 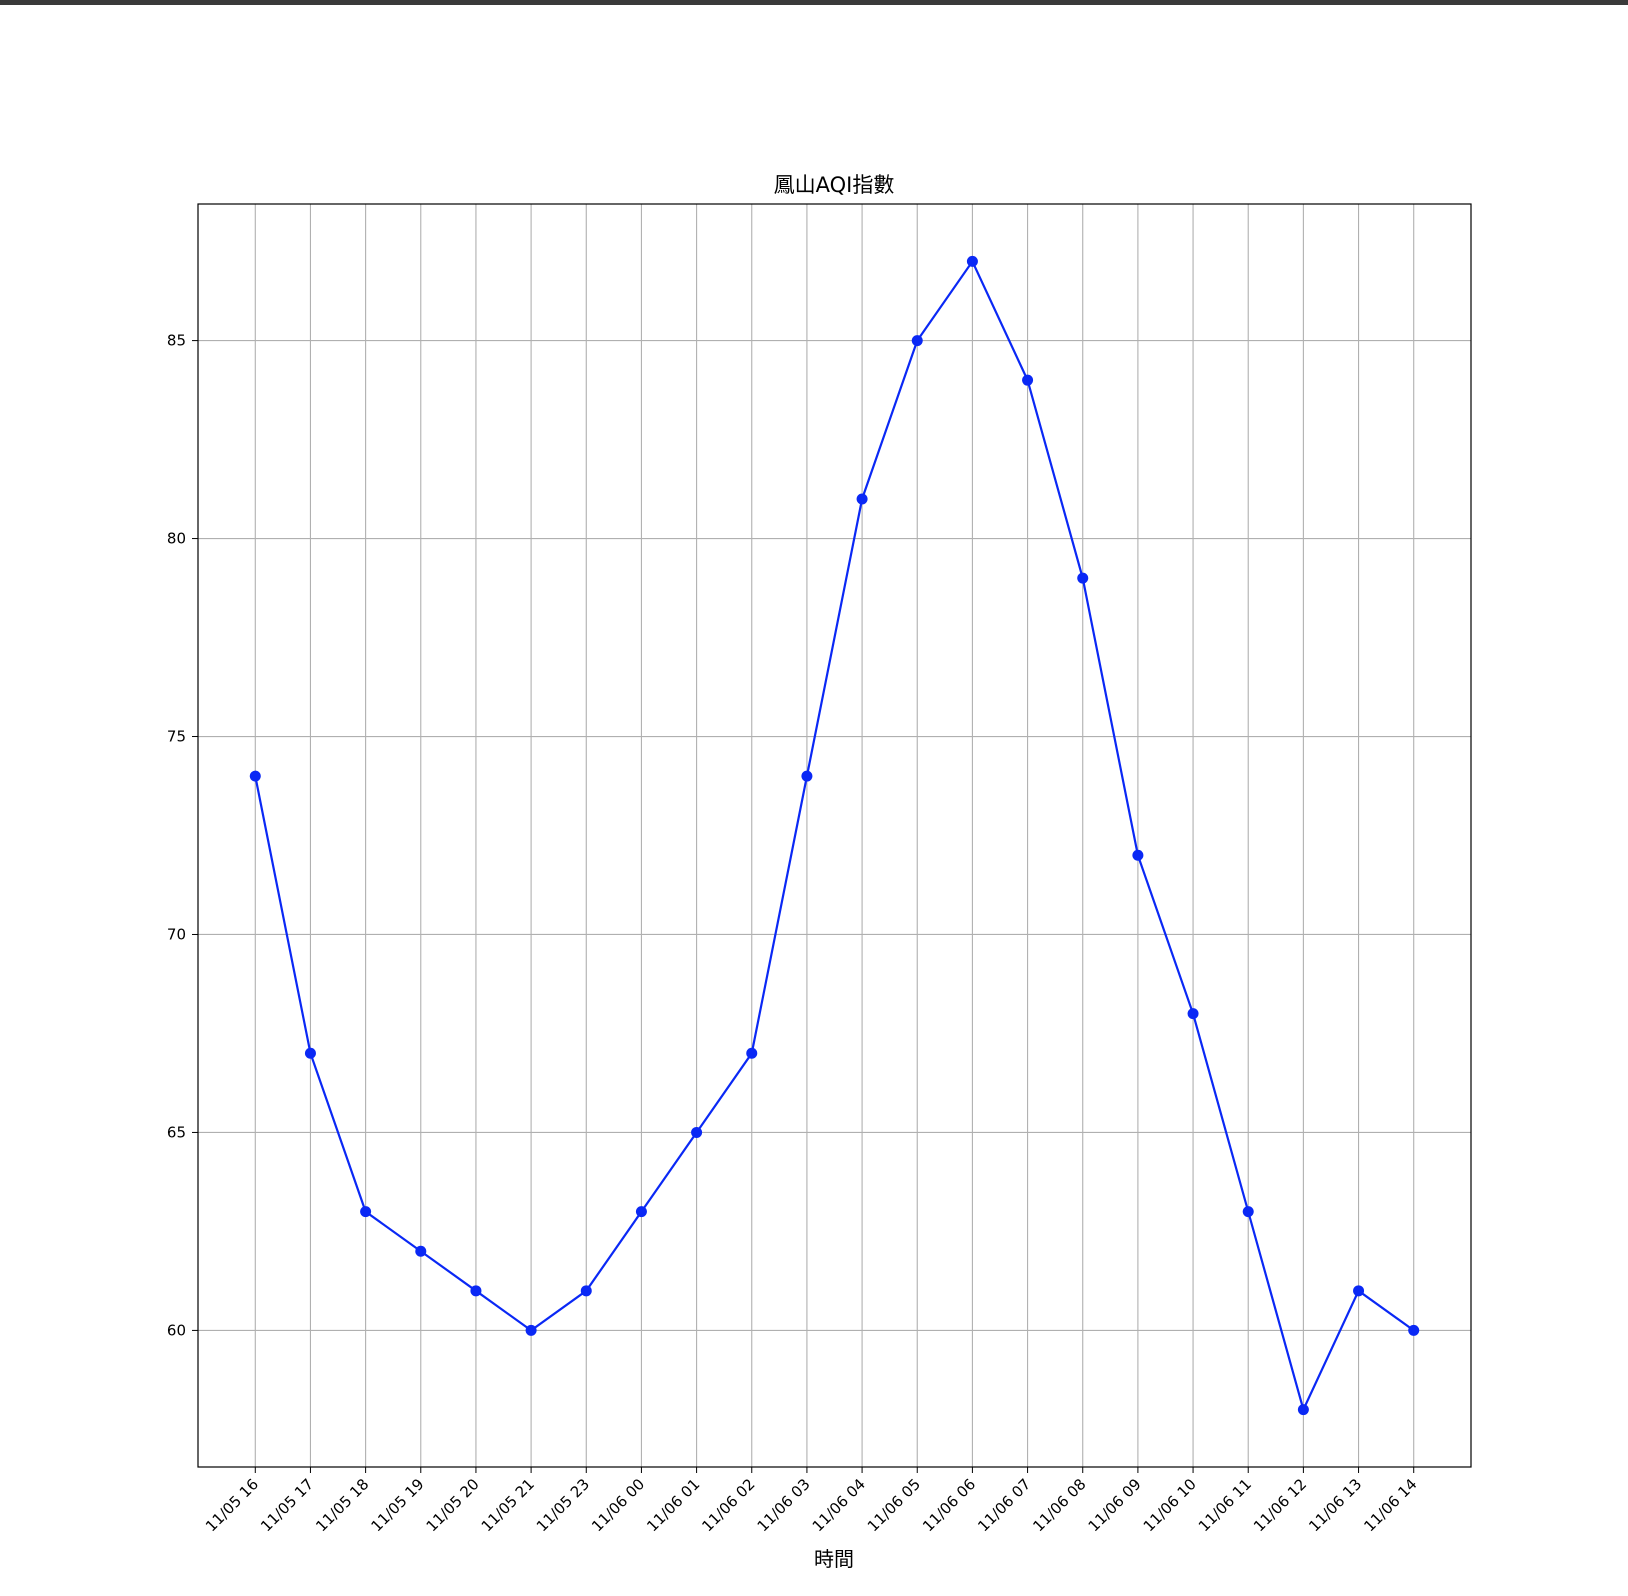 What do you see at coordinates (397, 1505) in the screenshot?
I see `x-tick-label: 11/05 19` at bounding box center [397, 1505].